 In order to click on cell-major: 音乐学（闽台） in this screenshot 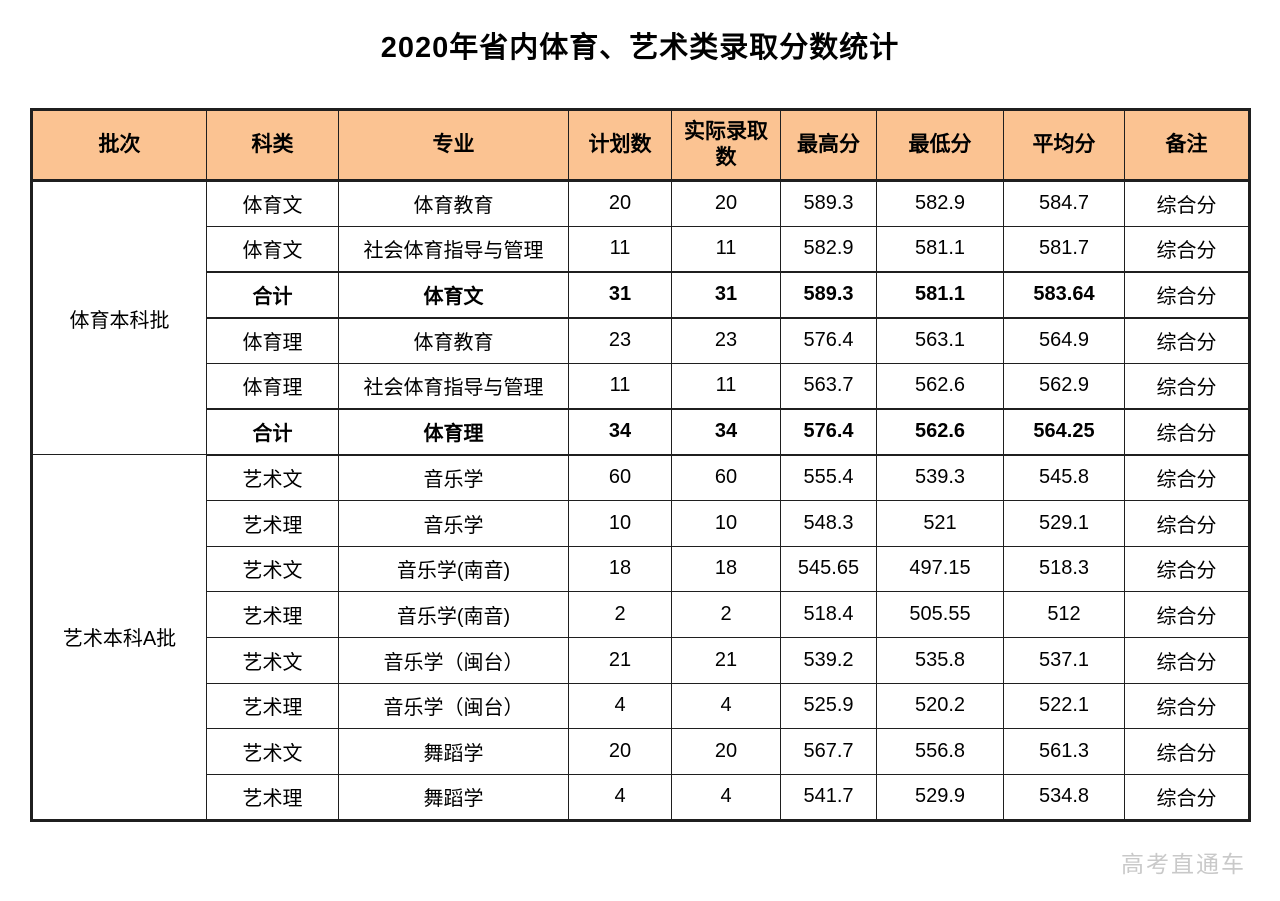, I will do `click(453, 706)`.